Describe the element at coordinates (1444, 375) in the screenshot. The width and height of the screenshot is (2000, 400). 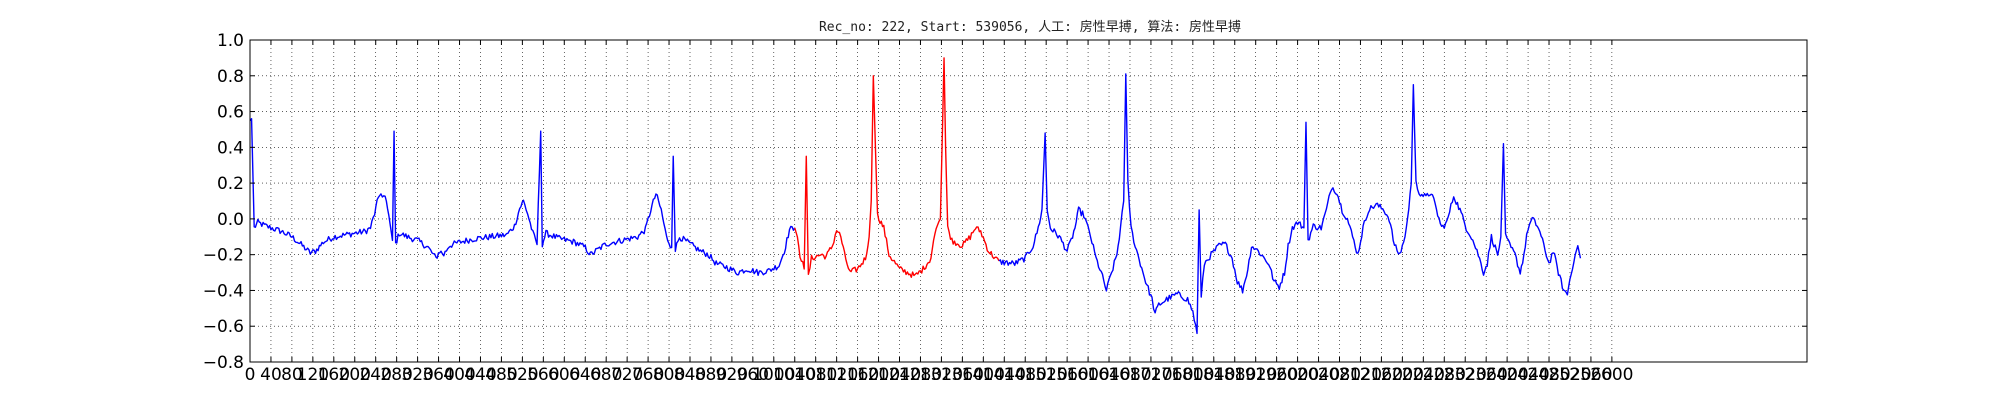
I see `x-tick-label: 2280` at that location.